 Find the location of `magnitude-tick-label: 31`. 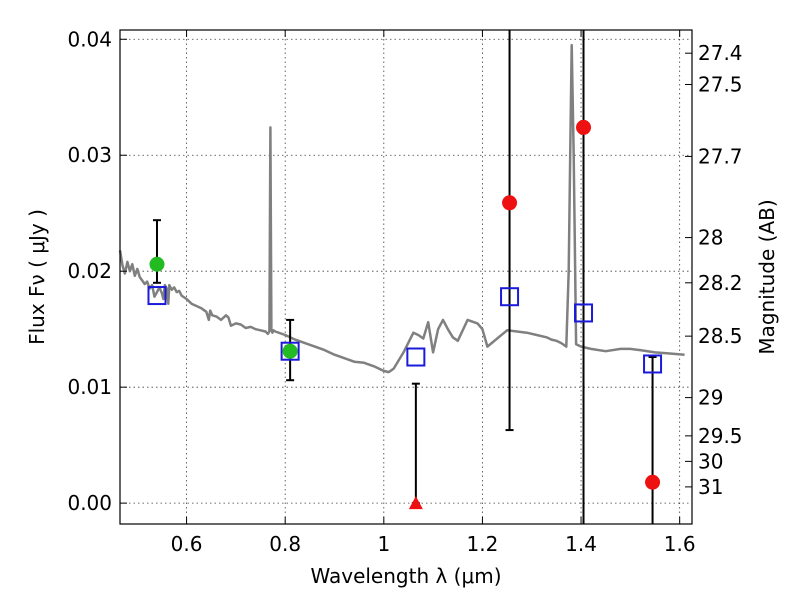

magnitude-tick-label: 31 is located at coordinates (710, 487).